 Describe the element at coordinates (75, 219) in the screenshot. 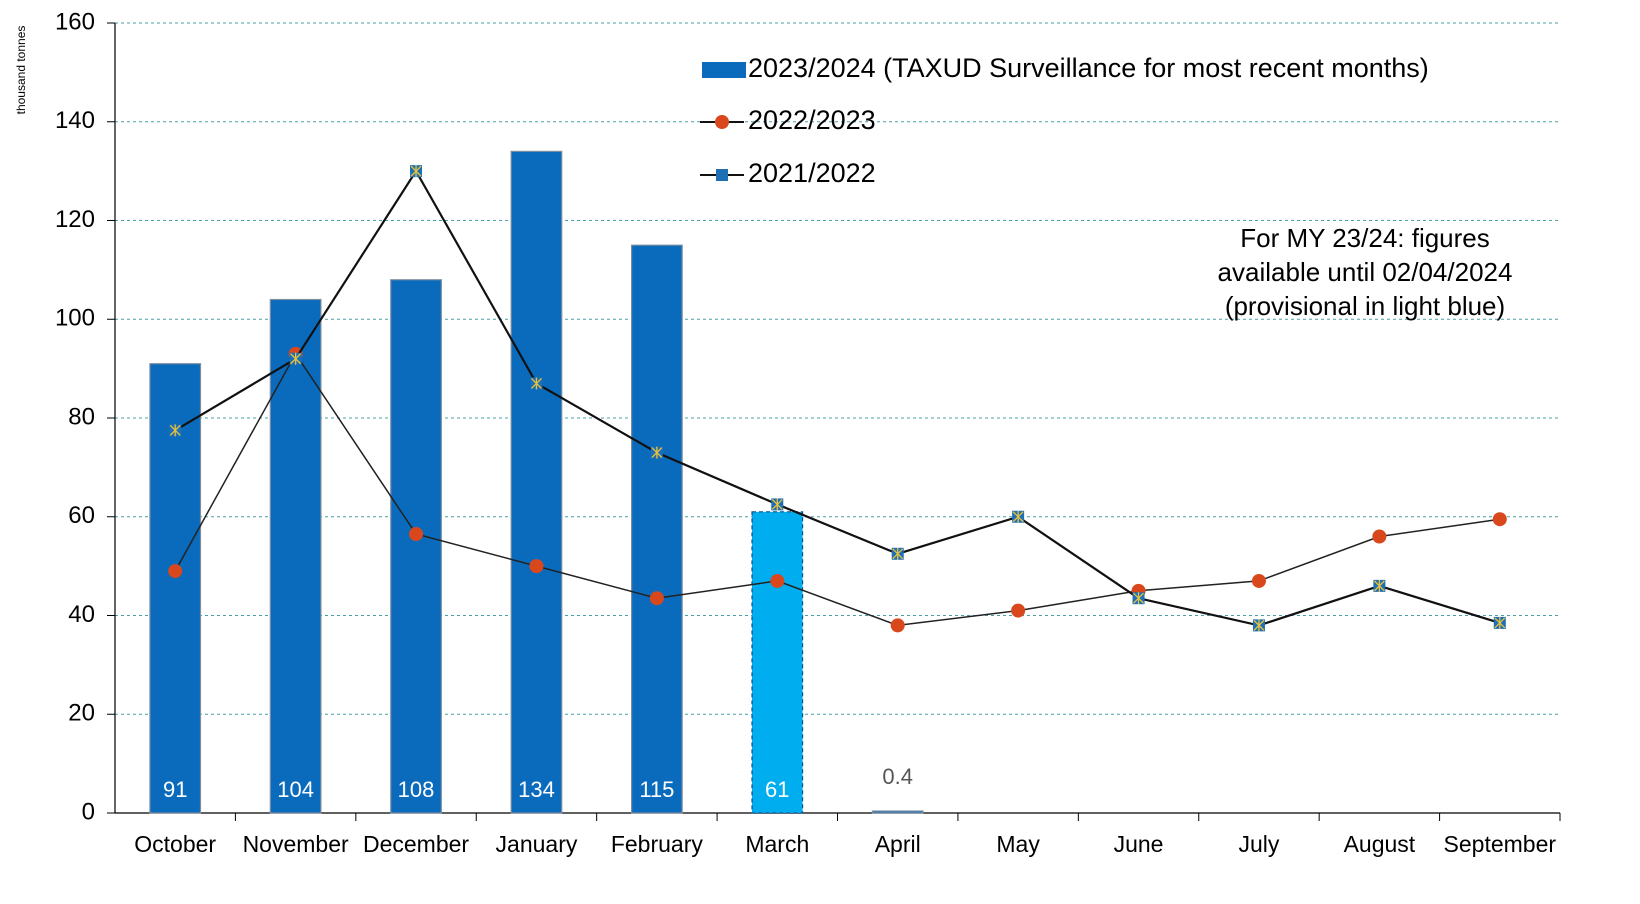

I see `y-tick-label: 120` at that location.